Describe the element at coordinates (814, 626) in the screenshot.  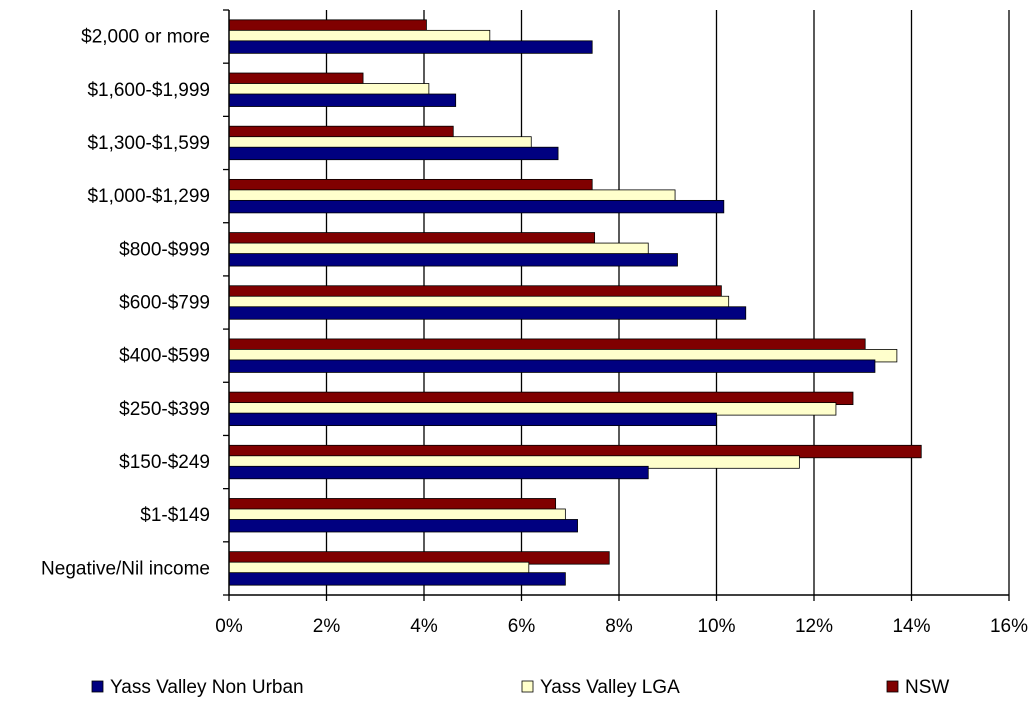
I see `x-tick-label: 12%` at that location.